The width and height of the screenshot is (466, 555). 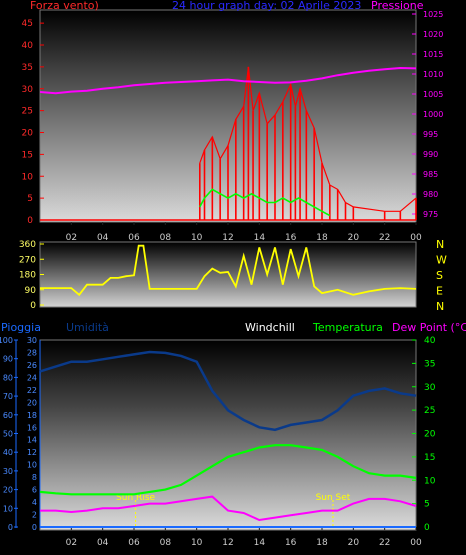 What do you see at coordinates (32, 365) in the screenshot?
I see `humidity-y-tick-label: 26` at bounding box center [32, 365].